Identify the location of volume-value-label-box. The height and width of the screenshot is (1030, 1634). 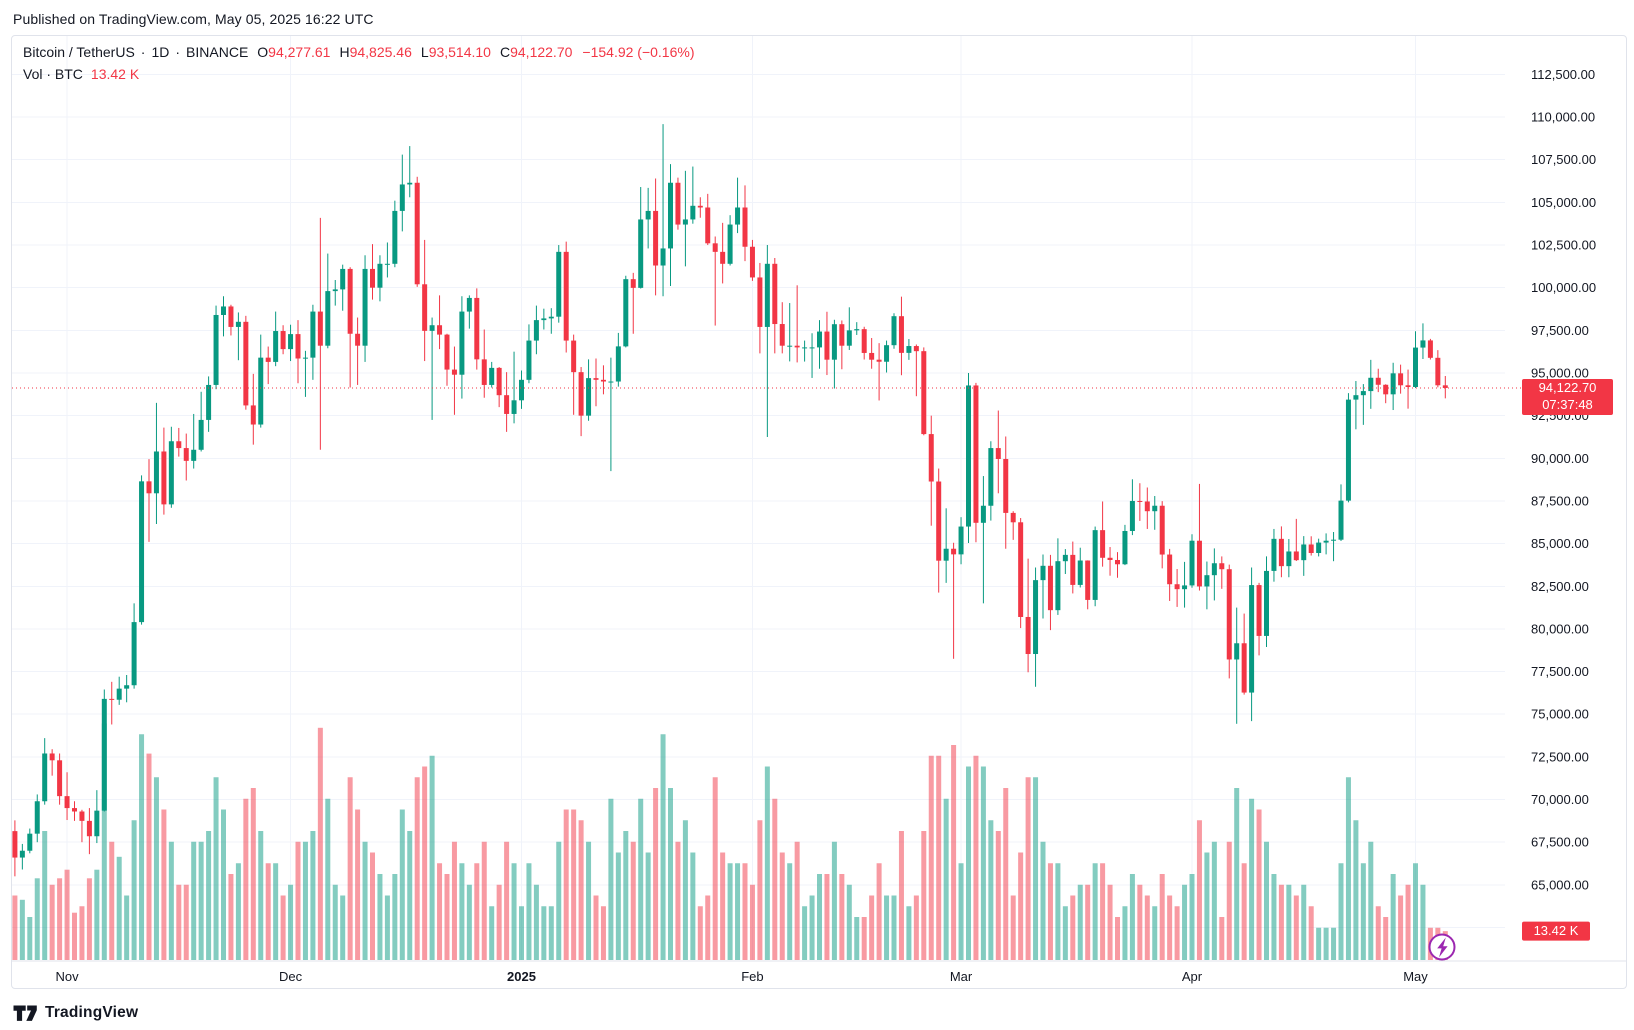
(1556, 931).